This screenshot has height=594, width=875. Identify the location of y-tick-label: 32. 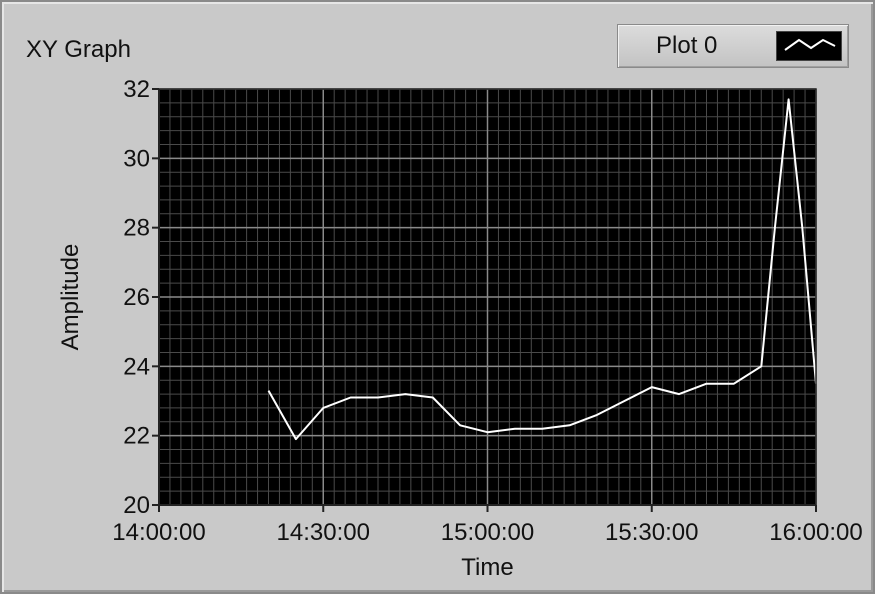
(136, 89).